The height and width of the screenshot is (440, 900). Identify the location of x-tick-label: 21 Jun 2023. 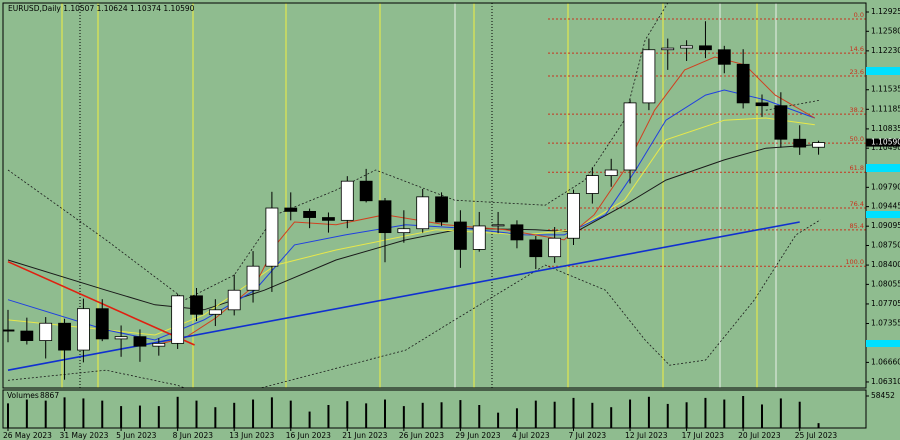
(364, 435).